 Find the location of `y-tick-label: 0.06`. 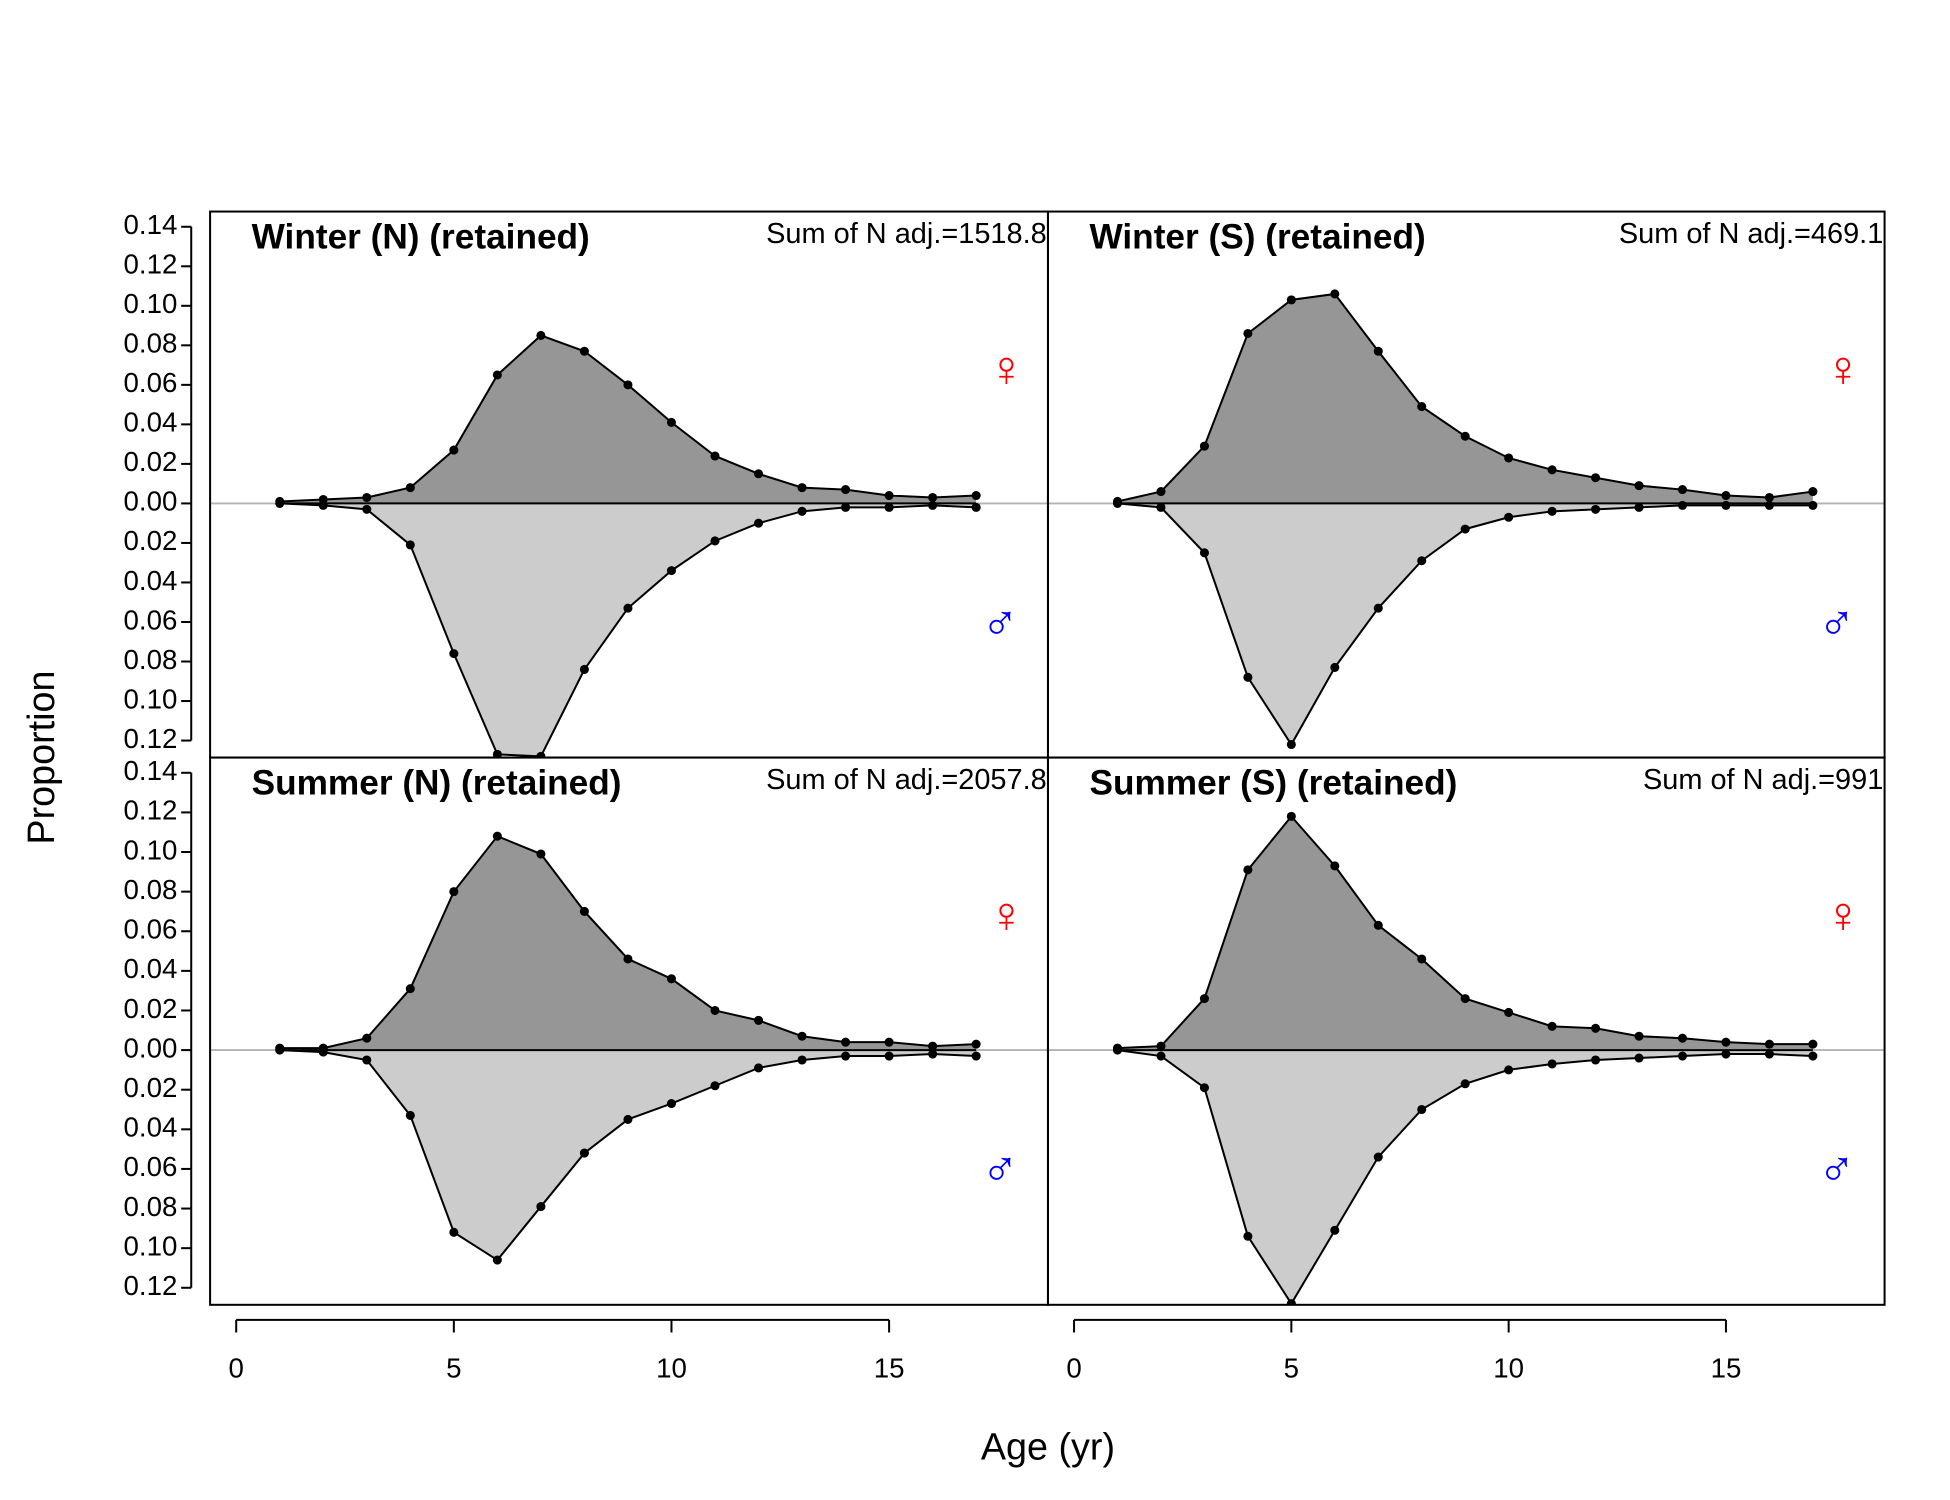

y-tick-label: 0.06 is located at coordinates (151, 382).